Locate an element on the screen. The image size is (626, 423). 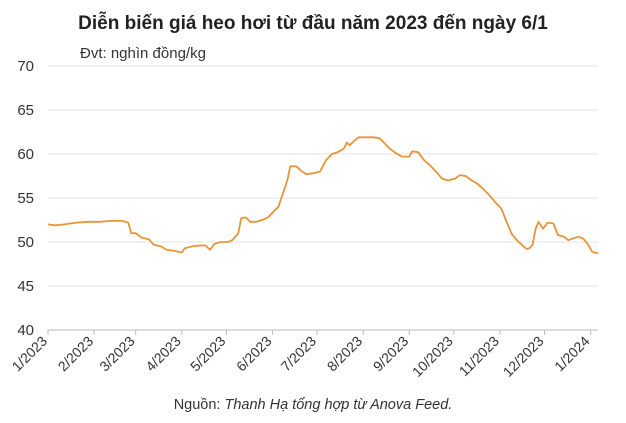
x-tick-label: 4/2023 is located at coordinates (163, 354).